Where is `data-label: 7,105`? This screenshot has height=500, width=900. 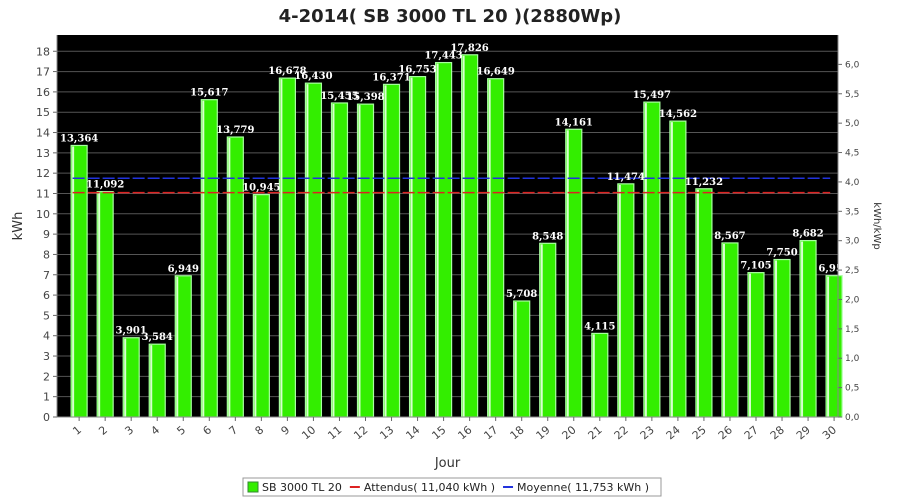
data-label: 7,105 is located at coordinates (755, 266).